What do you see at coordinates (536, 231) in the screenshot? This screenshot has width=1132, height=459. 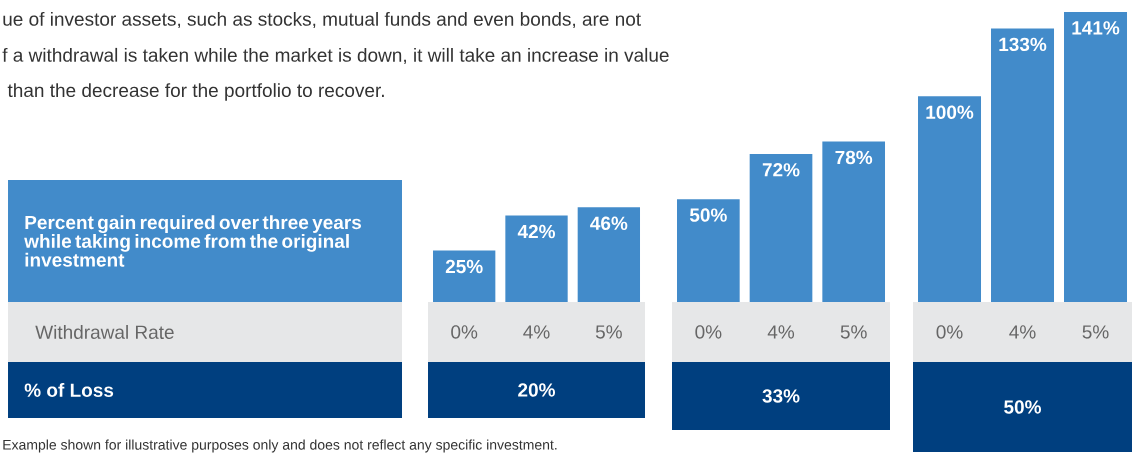 I see `data-label: 42%` at bounding box center [536, 231].